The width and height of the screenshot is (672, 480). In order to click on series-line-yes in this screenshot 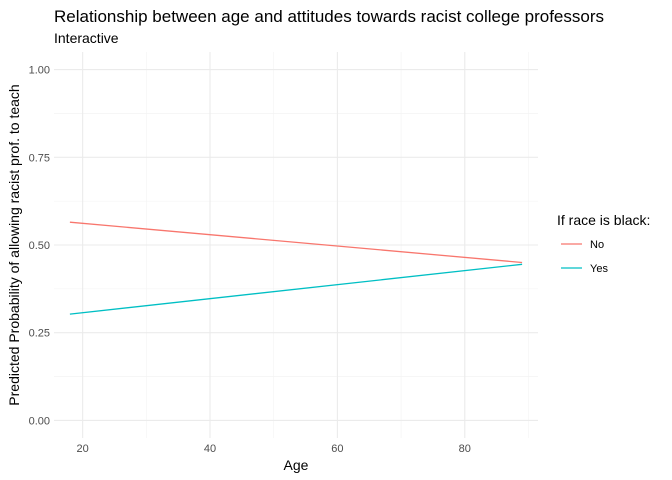, I will do `click(296, 289)`.